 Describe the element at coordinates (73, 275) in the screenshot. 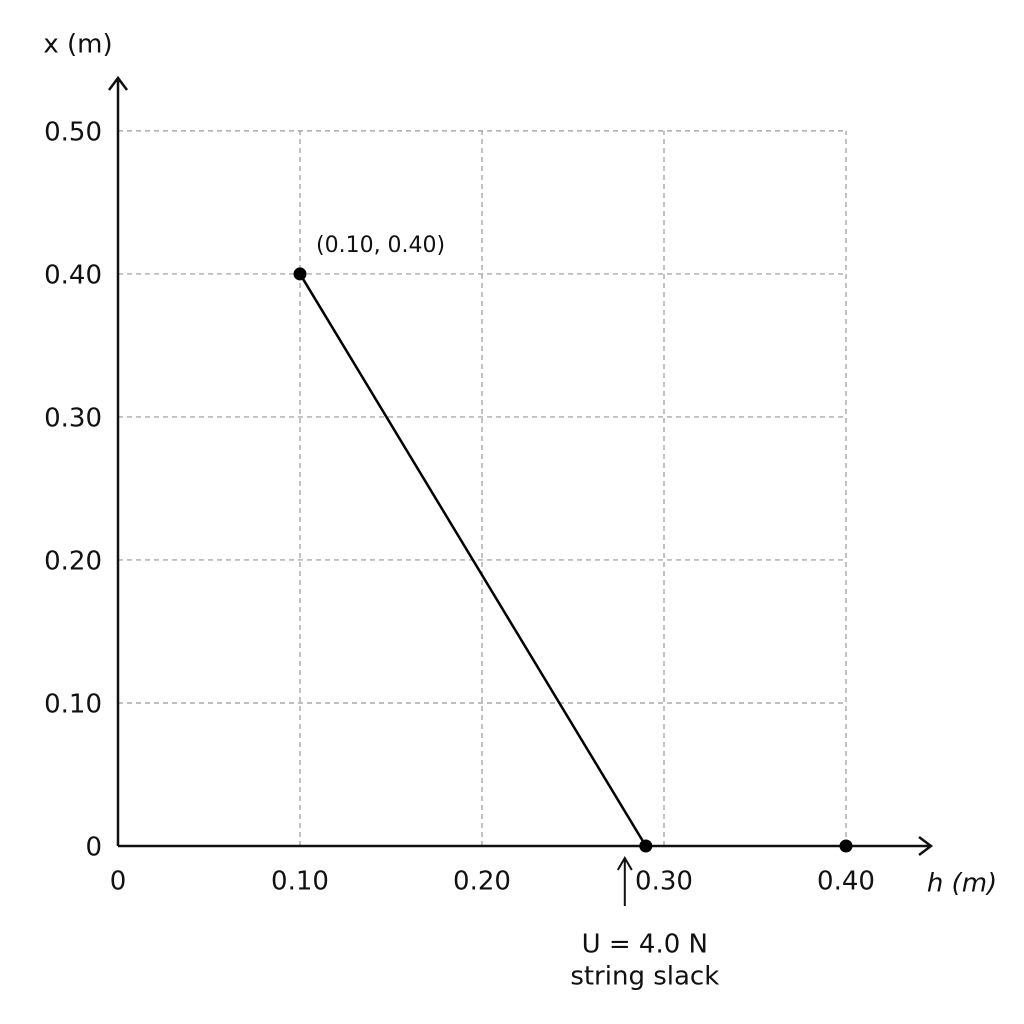

I see `y-tick-label: 0.40` at that location.